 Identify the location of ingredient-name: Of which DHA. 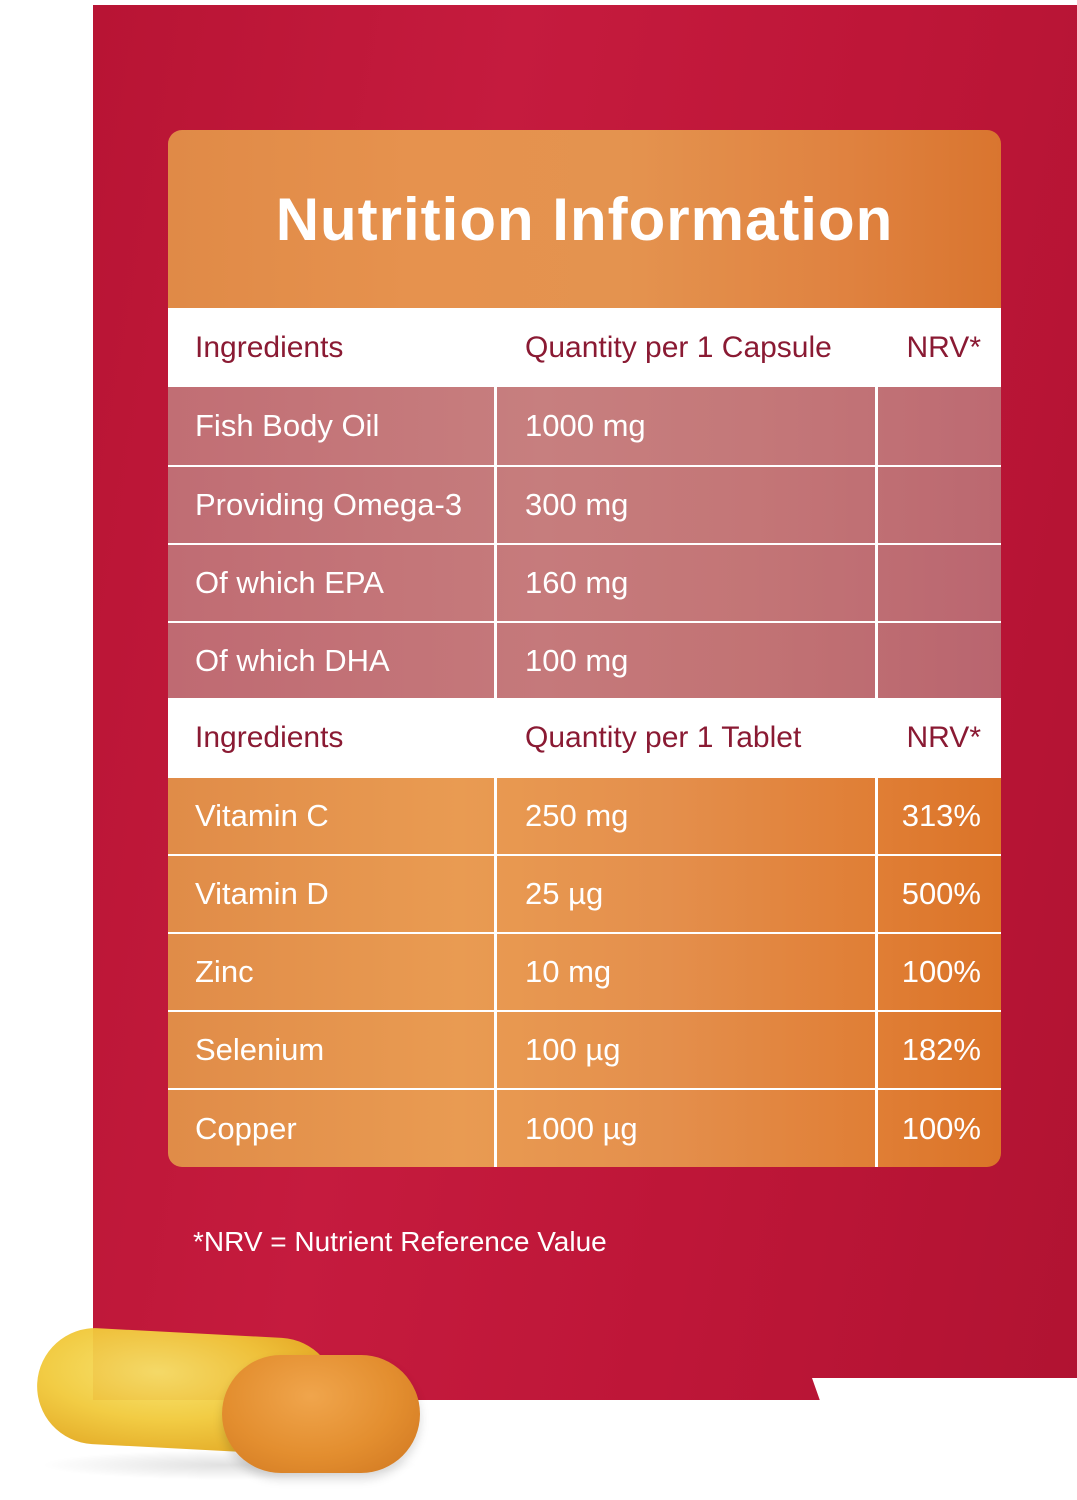
(292, 660).